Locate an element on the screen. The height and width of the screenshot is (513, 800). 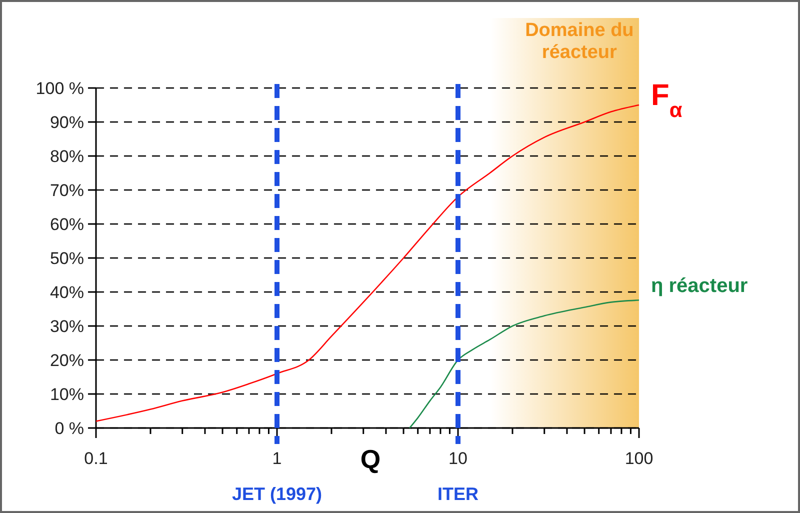
y-tick-label: 40% is located at coordinates (67, 292).